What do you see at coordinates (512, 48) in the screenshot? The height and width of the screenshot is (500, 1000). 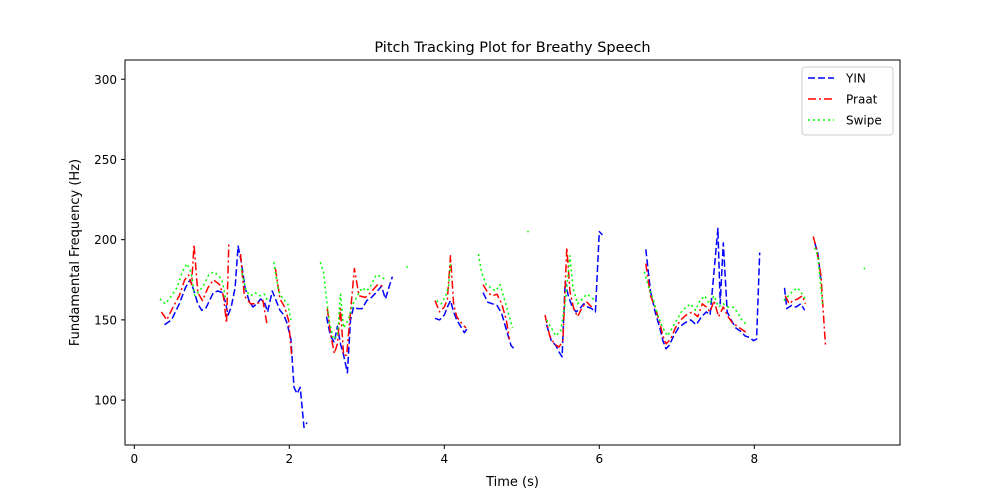 I see `chart-title: Pitch Tracking Plot for Breathy Speech` at bounding box center [512, 48].